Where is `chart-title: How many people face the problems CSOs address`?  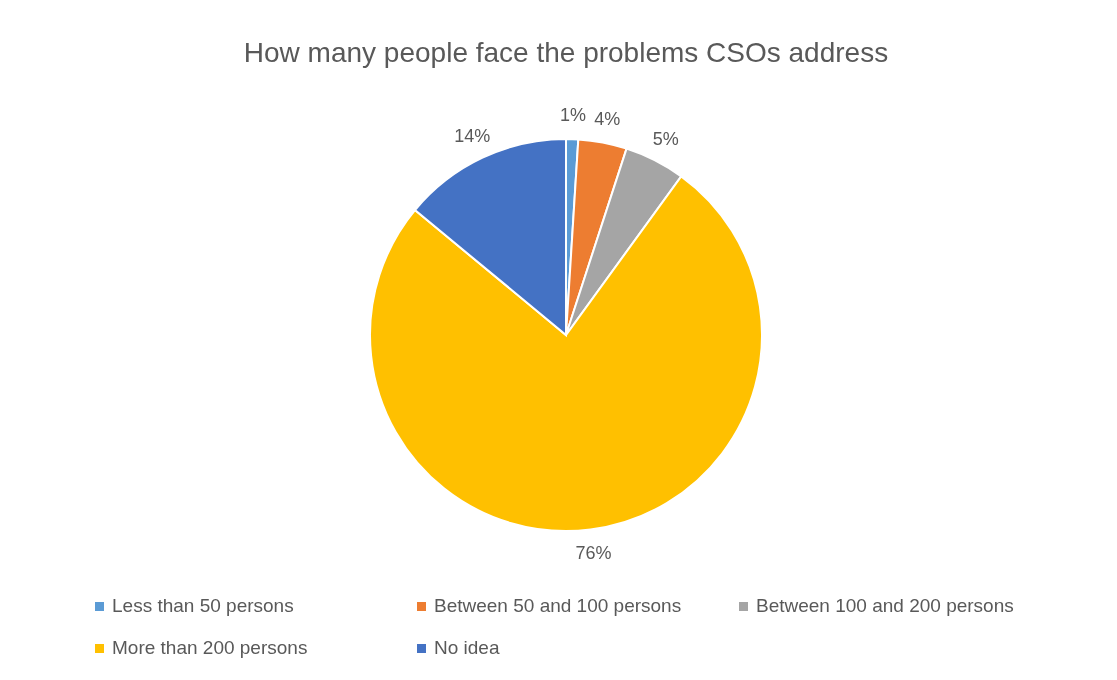 chart-title: How many people face the problems CSOs address is located at coordinates (566, 52).